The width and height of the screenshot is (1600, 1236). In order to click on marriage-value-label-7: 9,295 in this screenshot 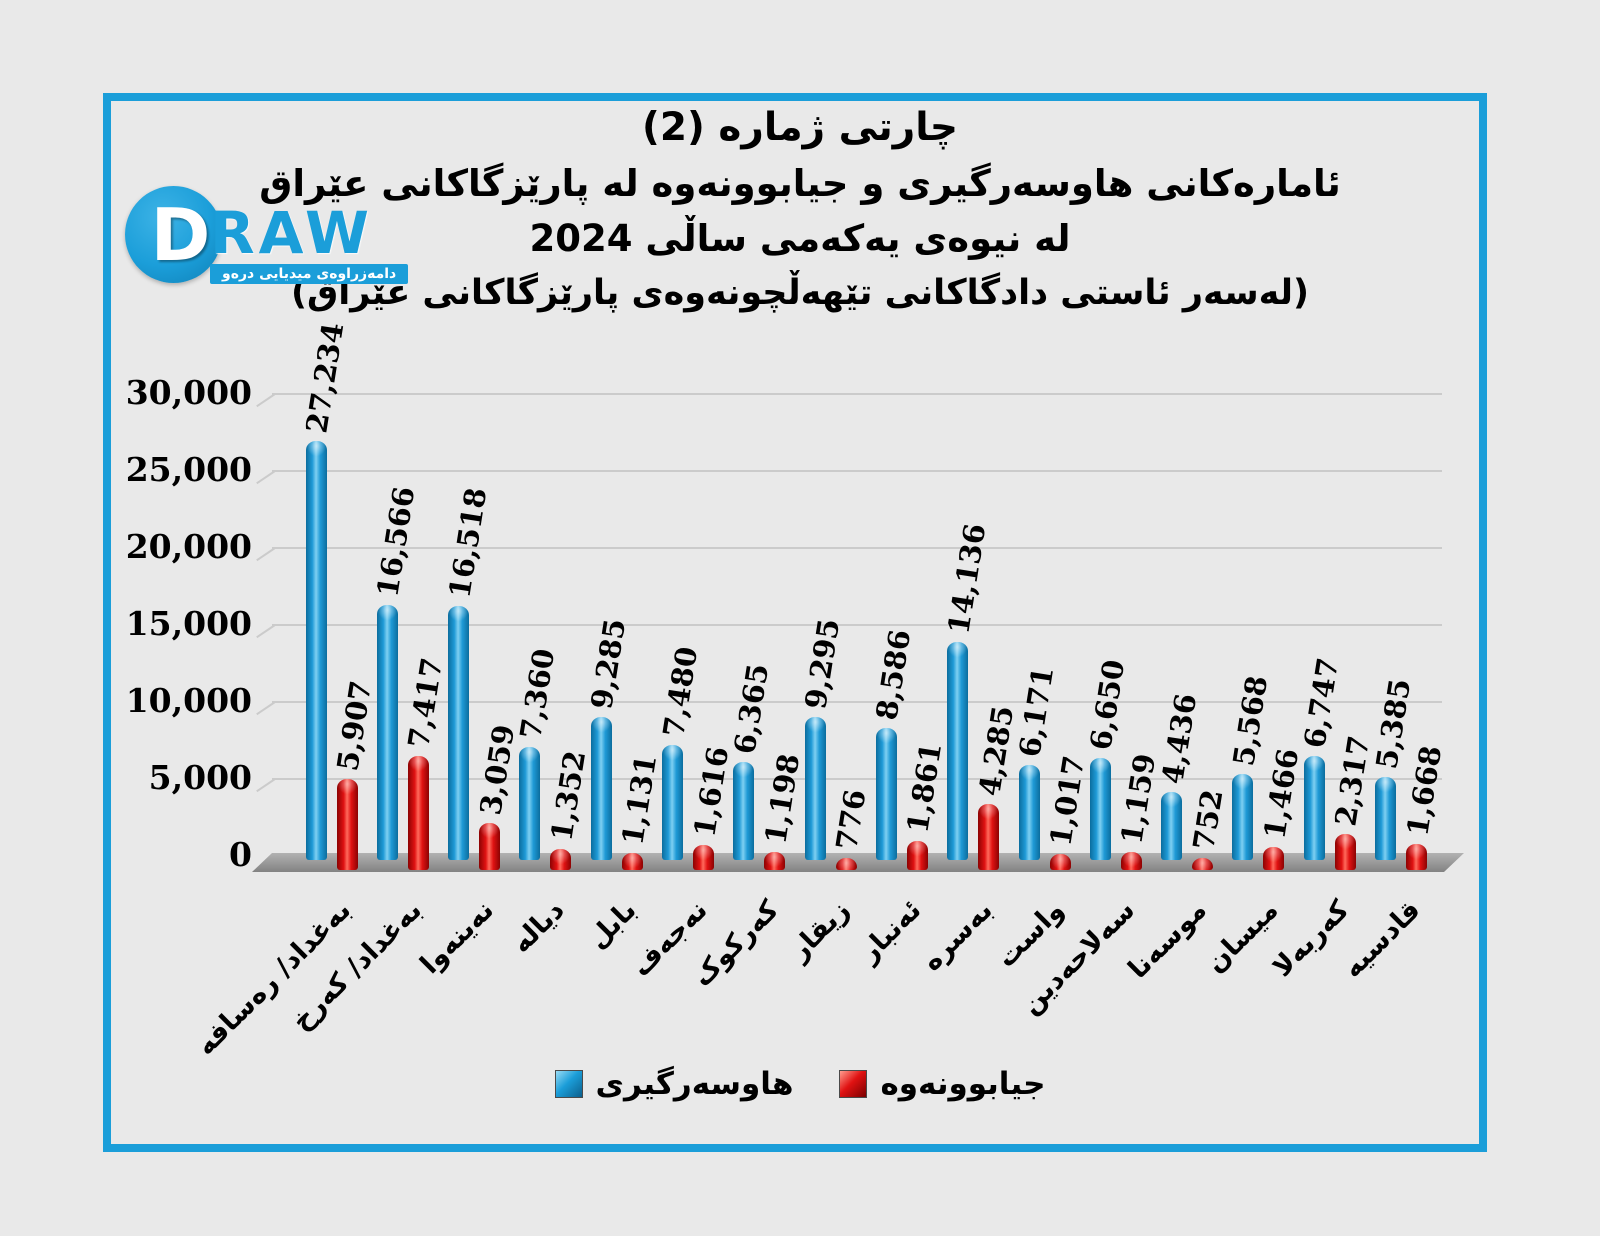, I will do `click(822, 664)`.